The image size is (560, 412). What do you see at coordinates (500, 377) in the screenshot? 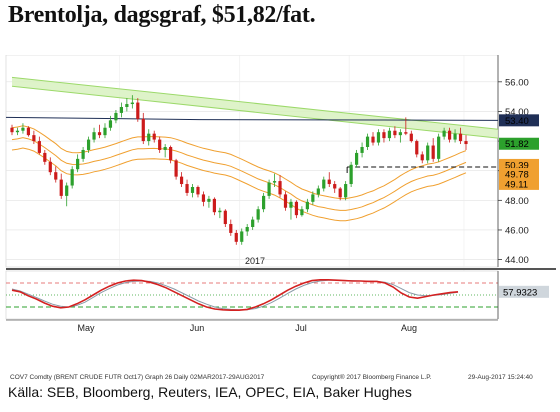
I see `bloomberg-timestamp: 29-Aug-2017 15:24:40` at bounding box center [500, 377].